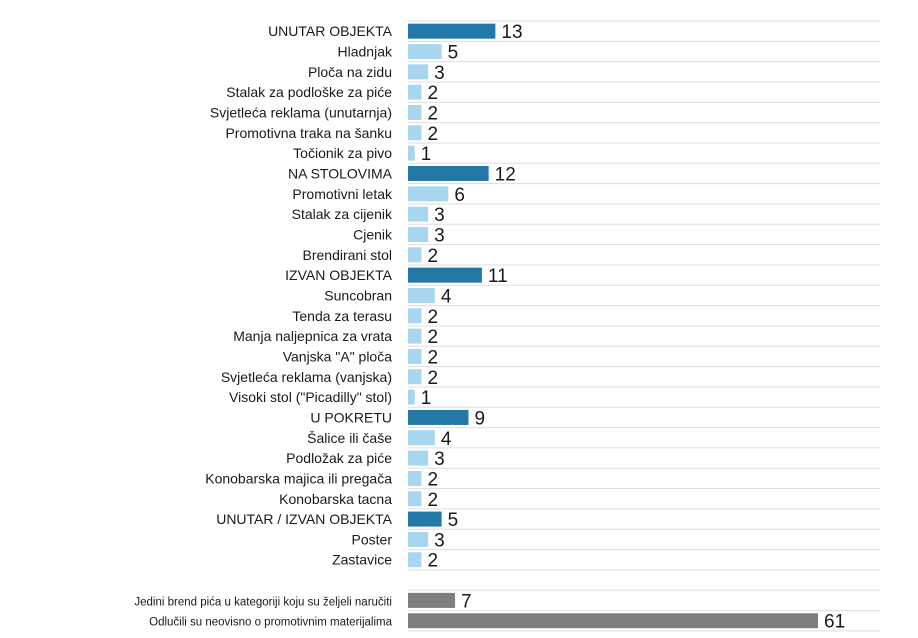  I want to click on value-label: 6, so click(459, 195).